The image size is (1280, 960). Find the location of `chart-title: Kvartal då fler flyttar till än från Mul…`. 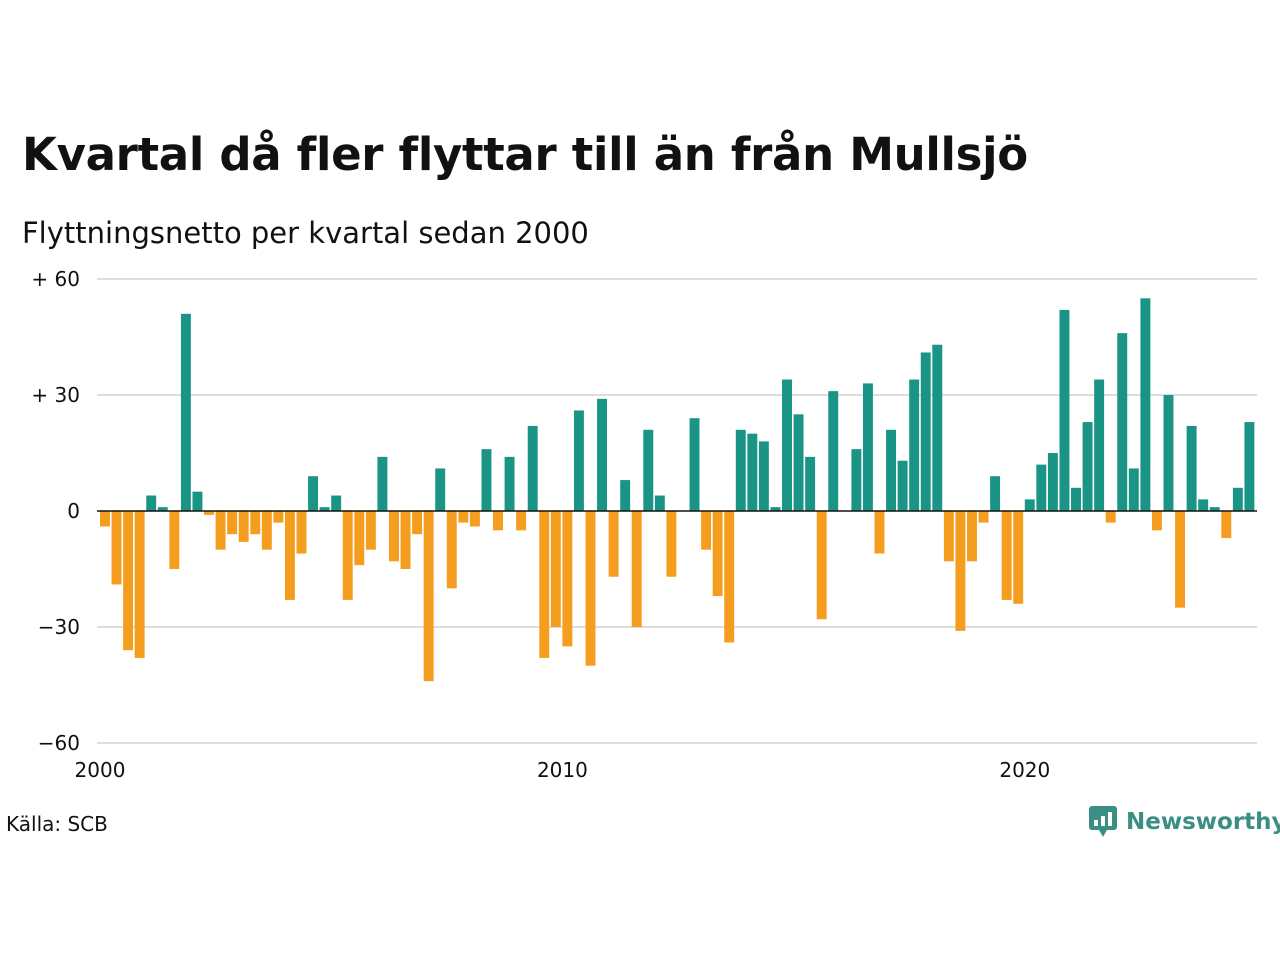

chart-title: Kvartal då fler flyttar till än från Mul… is located at coordinates (525, 154).